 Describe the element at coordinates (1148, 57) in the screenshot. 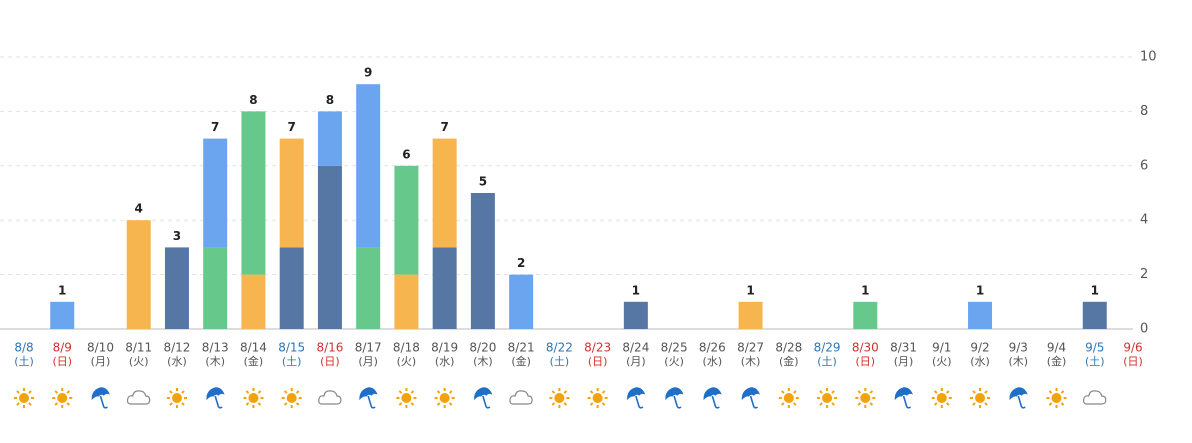

I see `y-tick-label: 10` at that location.